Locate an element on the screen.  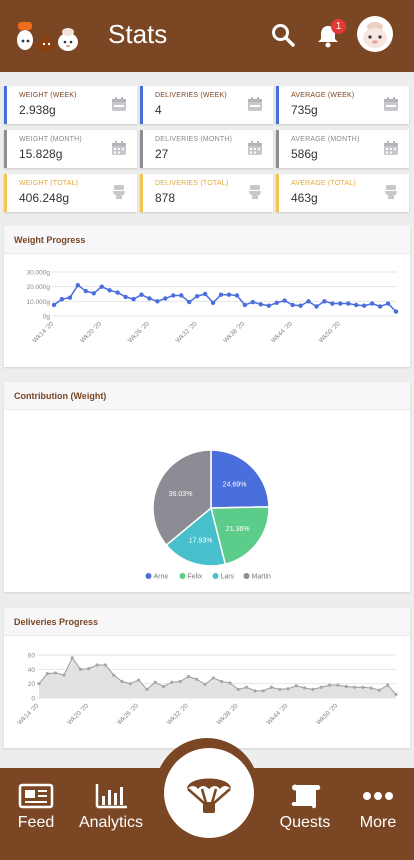
stat-card-value: 735g is located at coordinates (304, 110).